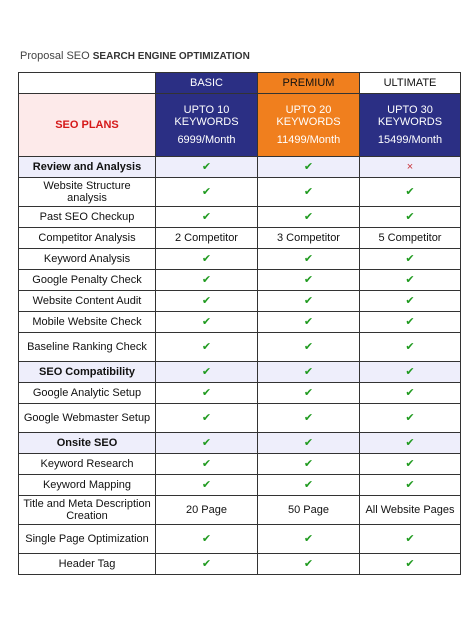 The width and height of the screenshot is (474, 632). What do you see at coordinates (239, 464) in the screenshot?
I see `feature-row: Keyword Research ✔ ✔ ✔` at bounding box center [239, 464].